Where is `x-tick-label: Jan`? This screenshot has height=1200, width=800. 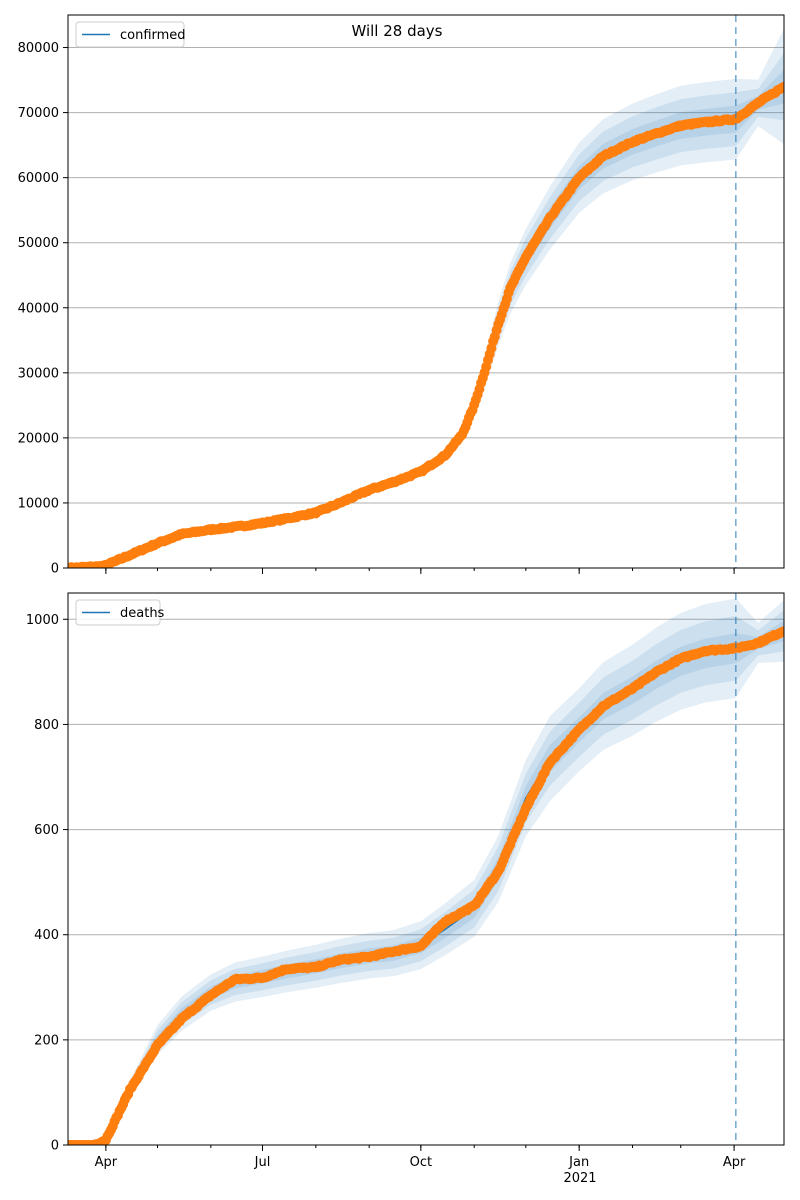 x-tick-label: Jan is located at coordinates (578, 1162).